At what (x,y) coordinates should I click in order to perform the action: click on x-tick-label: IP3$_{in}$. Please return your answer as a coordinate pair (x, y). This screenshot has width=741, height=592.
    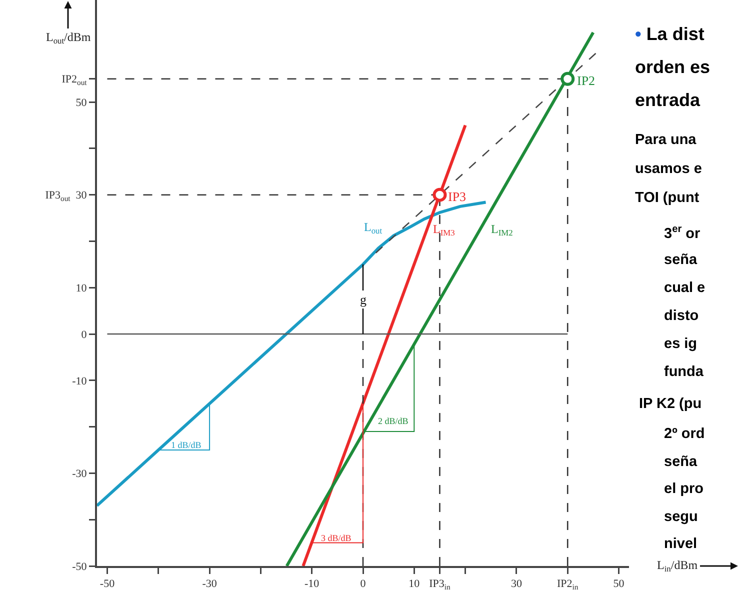
    Looking at the image, I should click on (440, 585).